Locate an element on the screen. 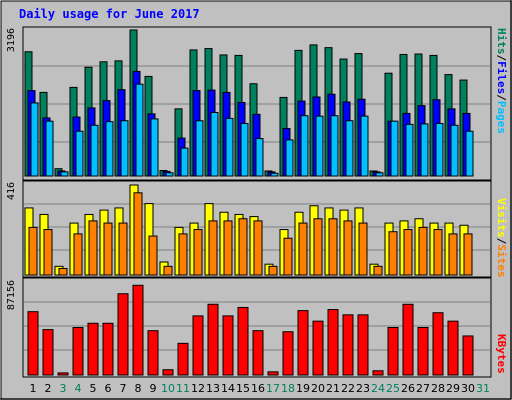  legend-pages: Pages is located at coordinates (501, 117).